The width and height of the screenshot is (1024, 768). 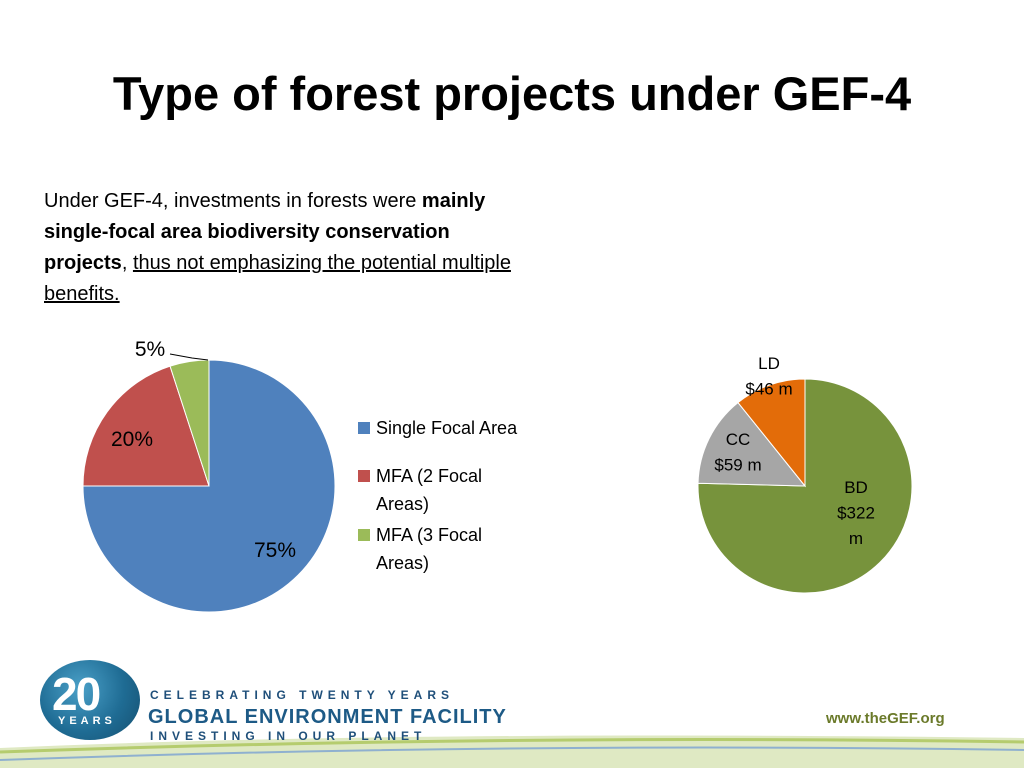 I want to click on focal-pie-leader-line, so click(x=189, y=357).